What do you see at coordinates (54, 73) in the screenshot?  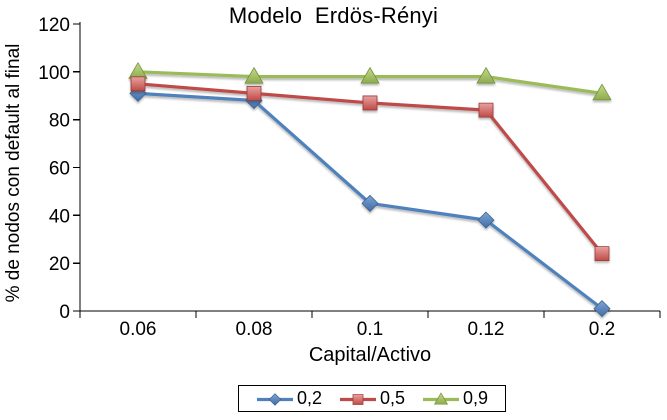 I see `y-tick-label: 100` at bounding box center [54, 73].